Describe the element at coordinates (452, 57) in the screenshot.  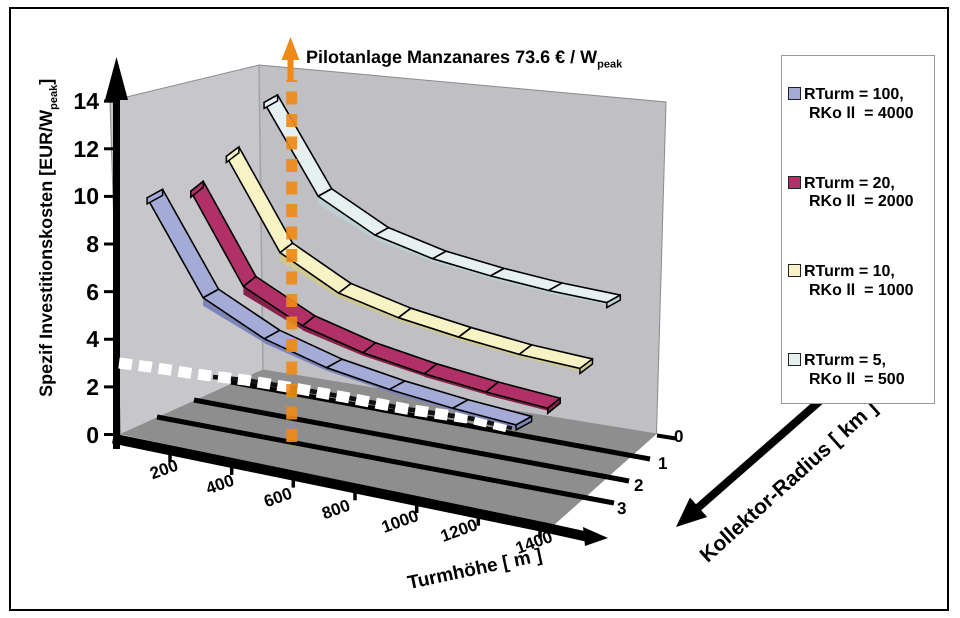
I see `chart-title-text: Pilotanlage Manzanares 73.6 € / W` at that location.